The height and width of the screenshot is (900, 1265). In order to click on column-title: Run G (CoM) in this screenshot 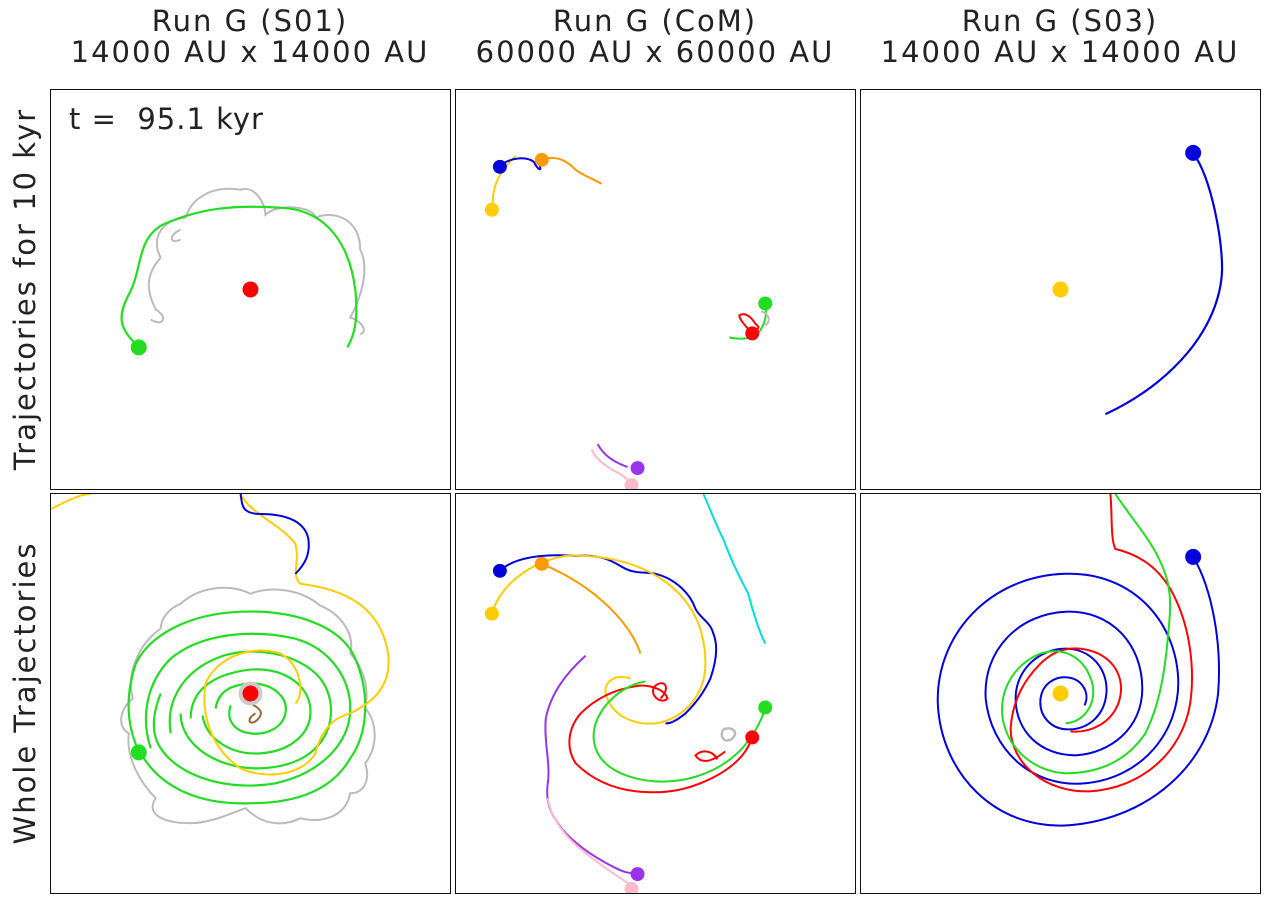, I will do `click(655, 21)`.